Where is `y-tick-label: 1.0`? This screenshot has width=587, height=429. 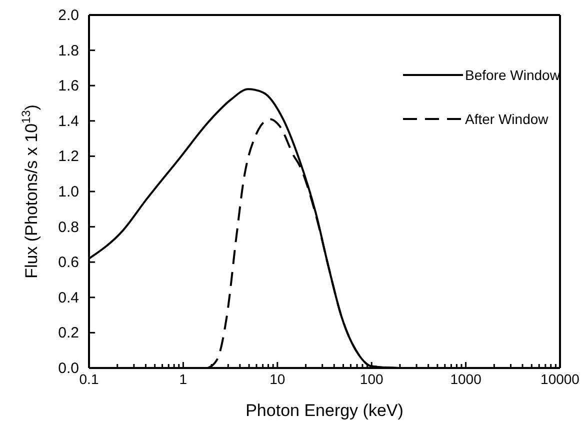 y-tick-label: 1.0 is located at coordinates (68, 192).